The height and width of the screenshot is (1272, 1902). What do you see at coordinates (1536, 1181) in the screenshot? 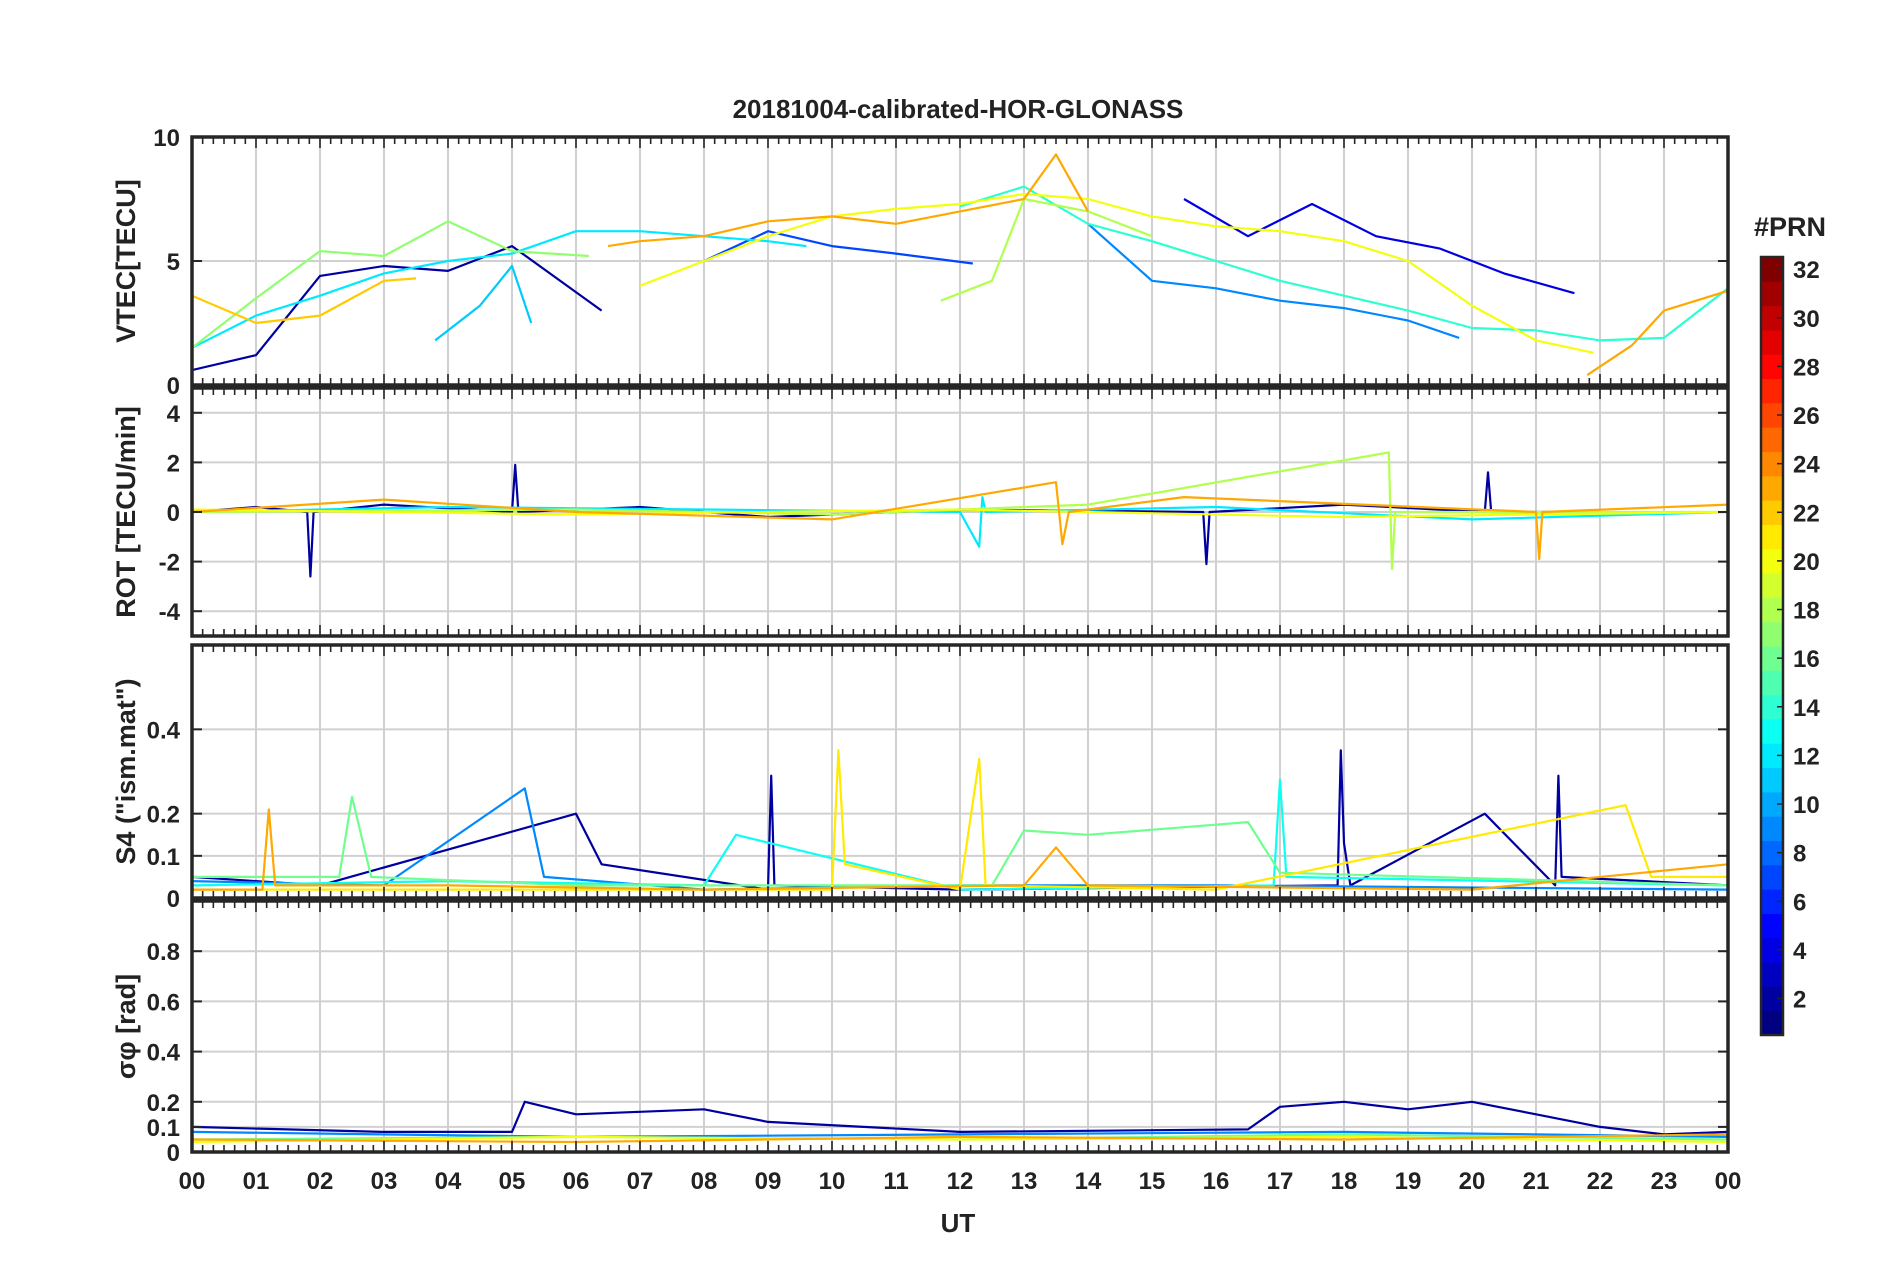
I see `x-tick-label: 21` at bounding box center [1536, 1181].